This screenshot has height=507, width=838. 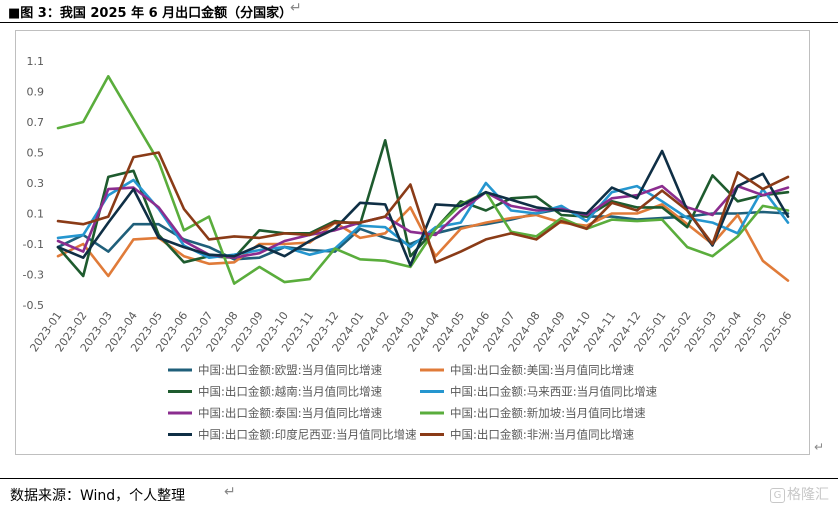 I want to click on bottom-rule, so click(x=419, y=478).